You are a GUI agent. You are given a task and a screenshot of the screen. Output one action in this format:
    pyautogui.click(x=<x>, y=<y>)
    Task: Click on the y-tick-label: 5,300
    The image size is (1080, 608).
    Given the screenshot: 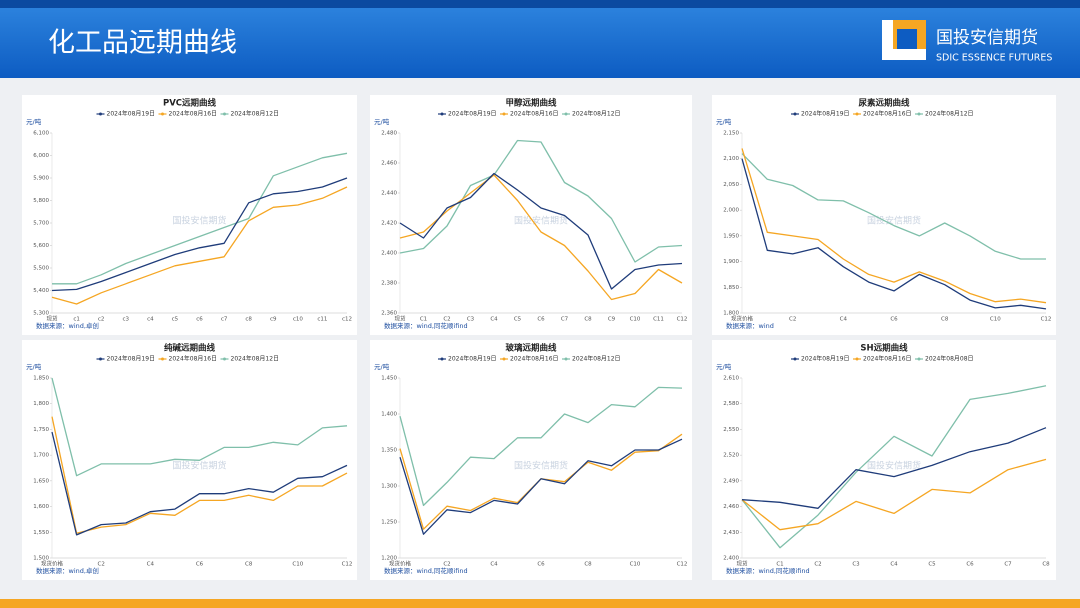 What is the action you would take?
    pyautogui.click(x=41, y=314)
    